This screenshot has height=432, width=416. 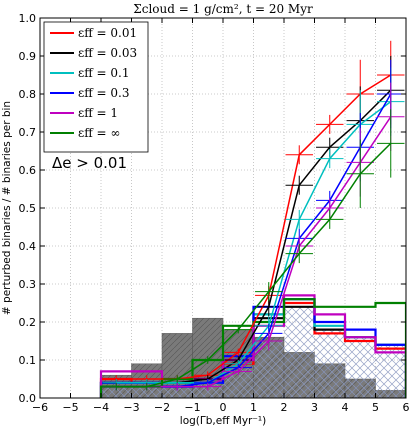 I want to click on x-tick-label: 2, so click(x=284, y=407).